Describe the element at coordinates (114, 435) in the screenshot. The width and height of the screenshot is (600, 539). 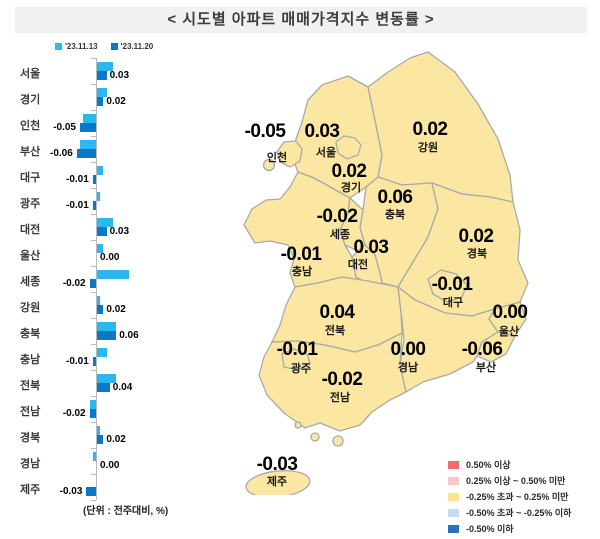
I see `bar-row: 경북 0.02` at that location.